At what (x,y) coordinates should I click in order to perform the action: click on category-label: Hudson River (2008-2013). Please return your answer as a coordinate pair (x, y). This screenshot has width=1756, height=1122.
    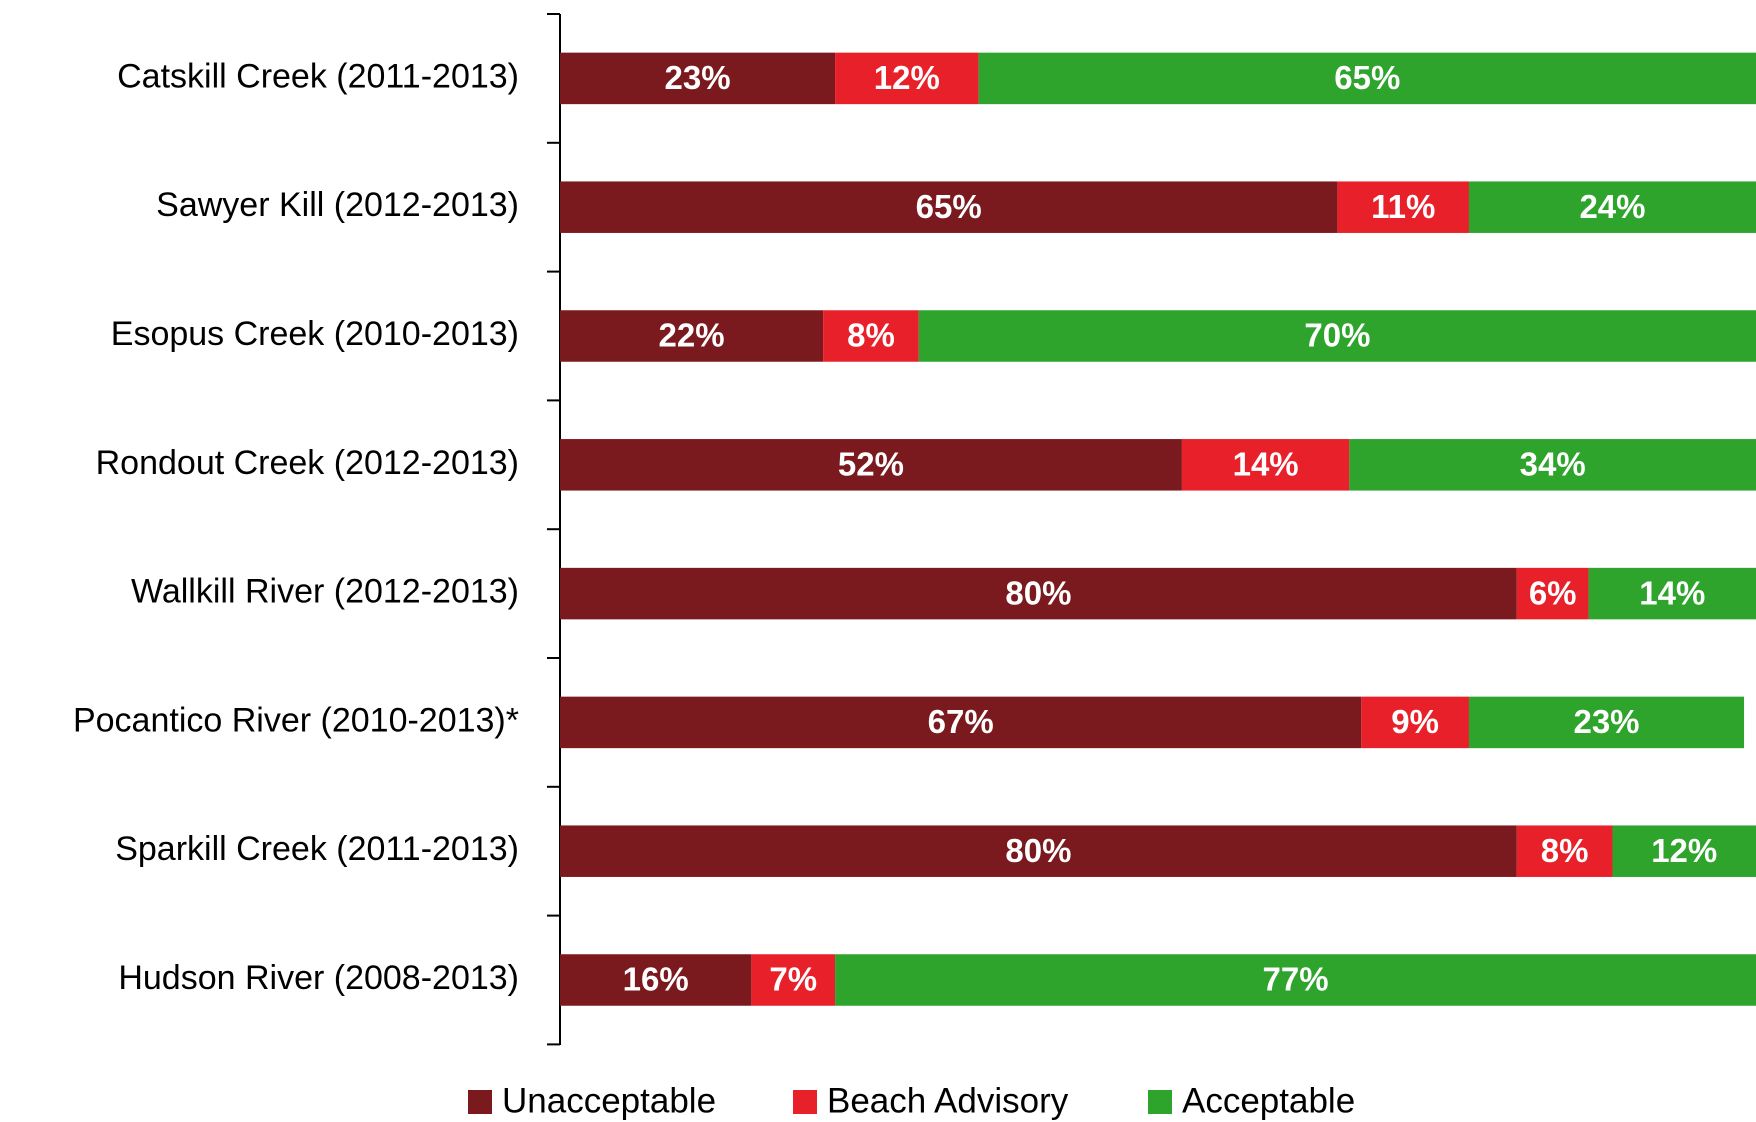
    Looking at the image, I should click on (318, 978).